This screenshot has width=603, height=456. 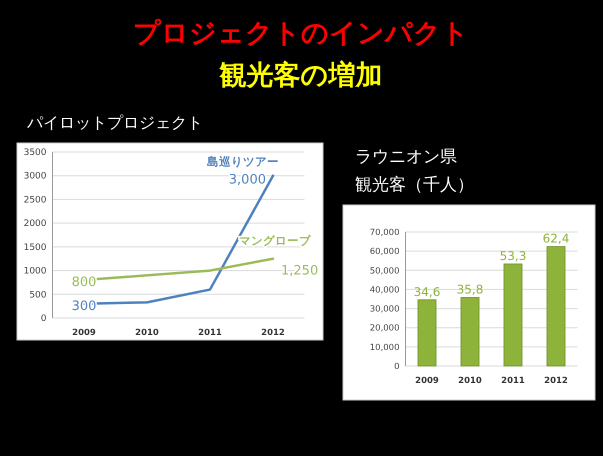 I want to click on annotation: 34,6, so click(x=427, y=291).